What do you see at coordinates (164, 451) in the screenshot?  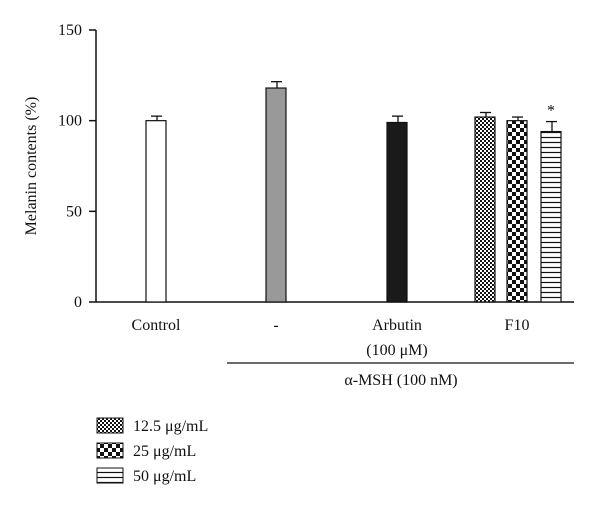 I see `legend-label-25: 25 μg/mL` at bounding box center [164, 451].